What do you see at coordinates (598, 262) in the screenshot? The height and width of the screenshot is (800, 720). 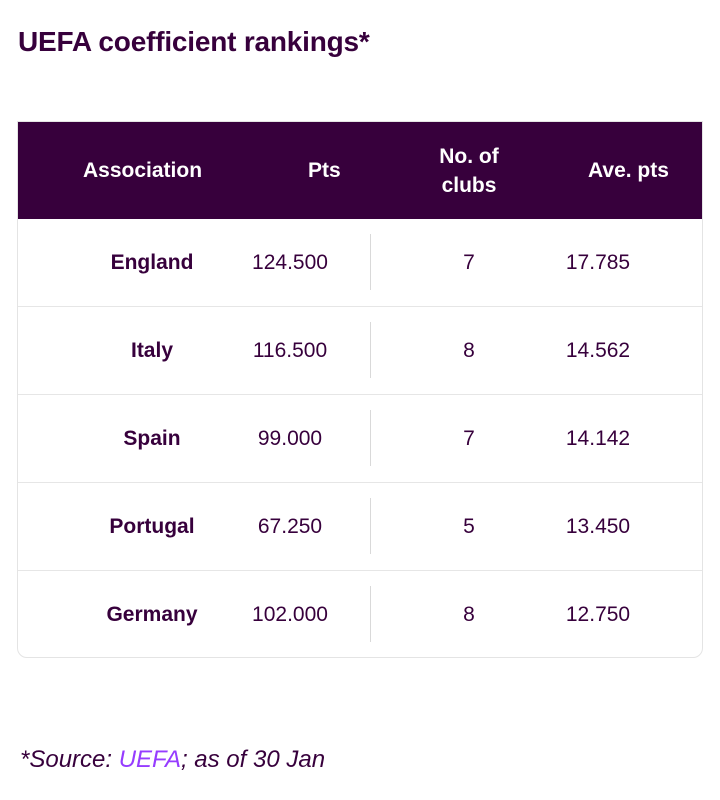 I see `cell-ave-pts: 17.785` at bounding box center [598, 262].